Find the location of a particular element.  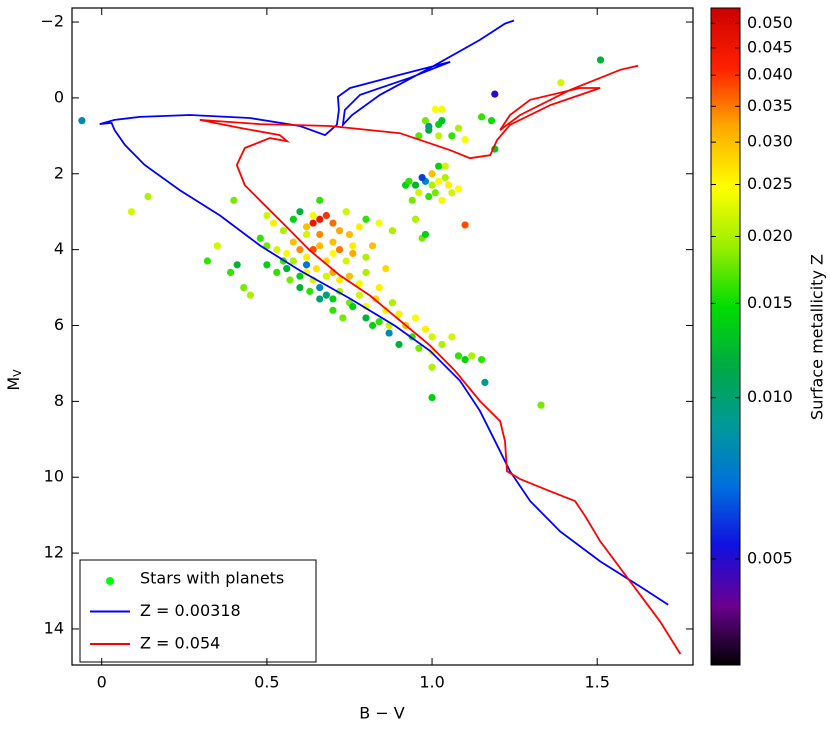

colorbar-tick-label: 0.020 is located at coordinates (770, 235).